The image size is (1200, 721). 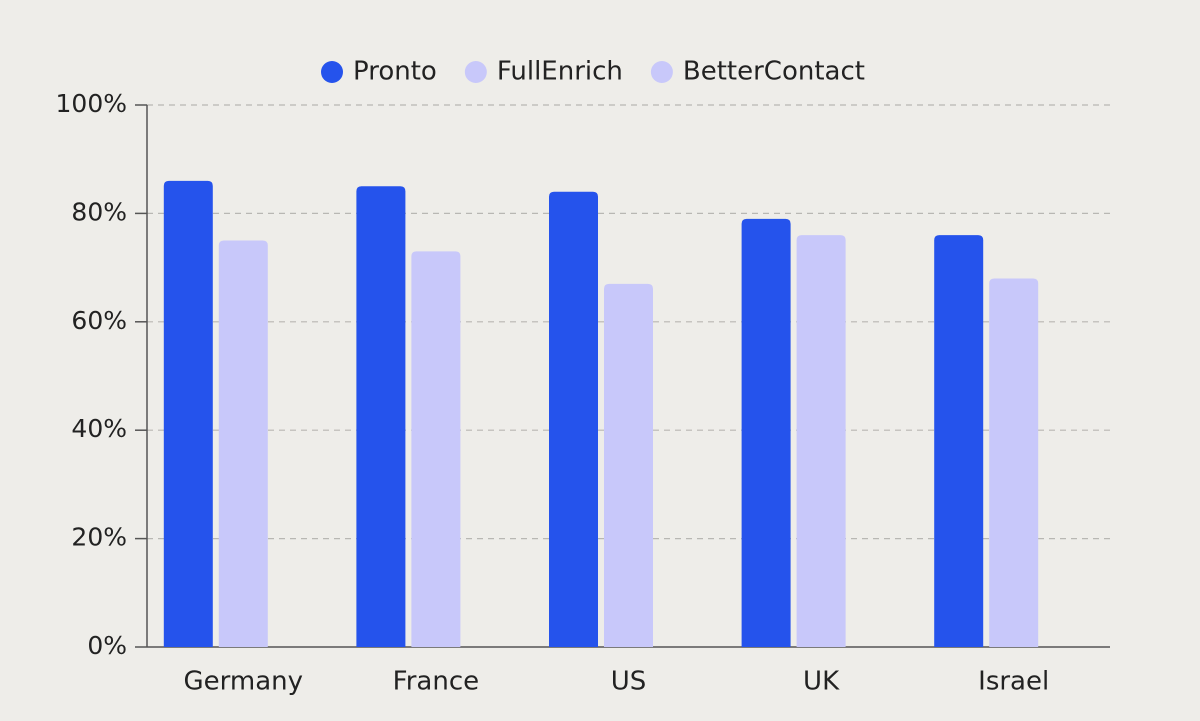 I want to click on y-tick-label: 20%, so click(x=99, y=537).